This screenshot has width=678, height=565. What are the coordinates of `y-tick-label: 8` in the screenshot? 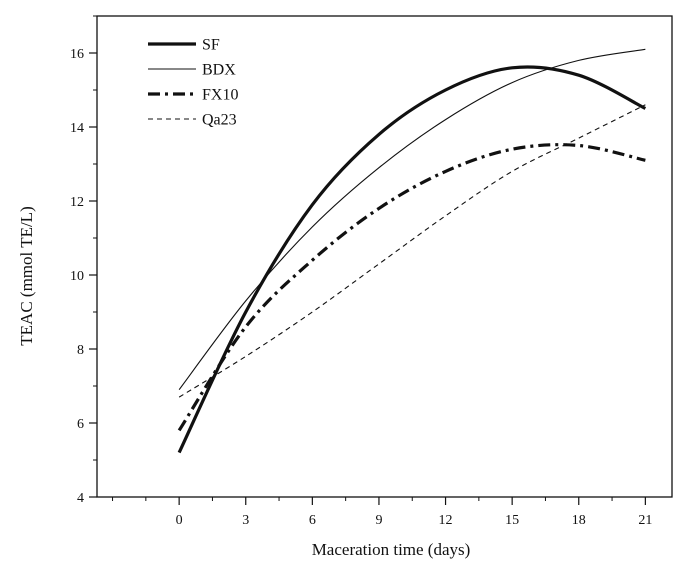 It's located at (80, 350).